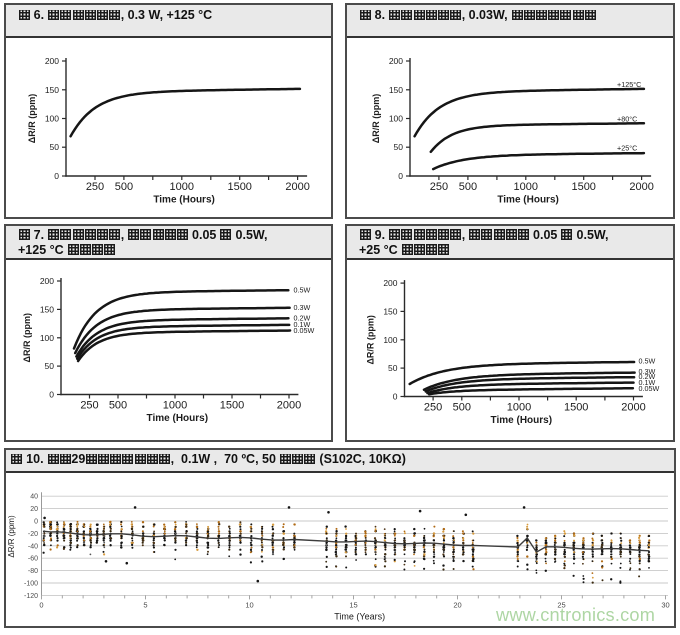 This screenshot has height=635, width=680. What do you see at coordinates (33, 559) in the screenshot?
I see `svg-text: -60` at bounding box center [33, 559].